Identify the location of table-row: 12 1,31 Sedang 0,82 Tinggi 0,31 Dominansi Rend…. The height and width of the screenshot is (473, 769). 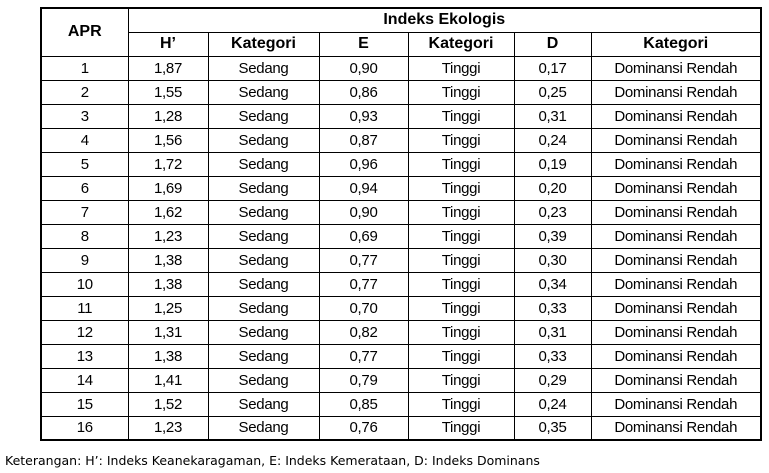
(401, 332).